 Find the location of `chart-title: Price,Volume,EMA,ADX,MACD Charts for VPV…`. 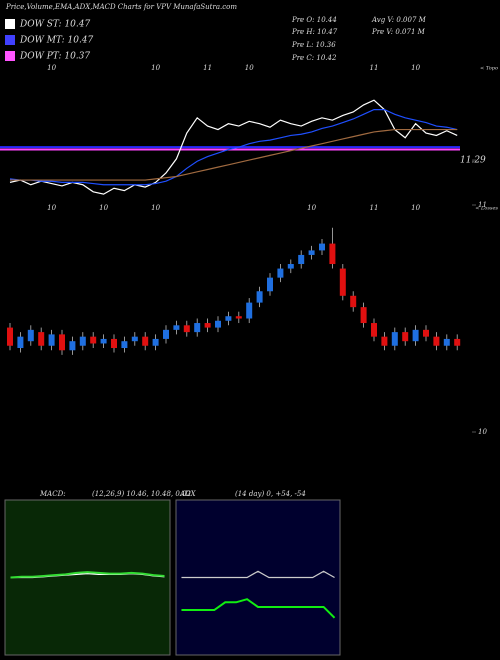

chart-title: Price,Volume,EMA,ADX,MACD Charts for VPV… is located at coordinates (121, 7).